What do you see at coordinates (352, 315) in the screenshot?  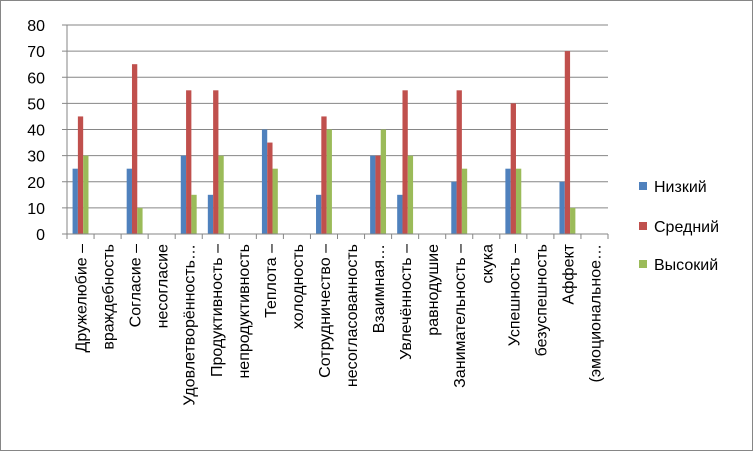 I see `x-tick-label: несогласованность` at bounding box center [352, 315].